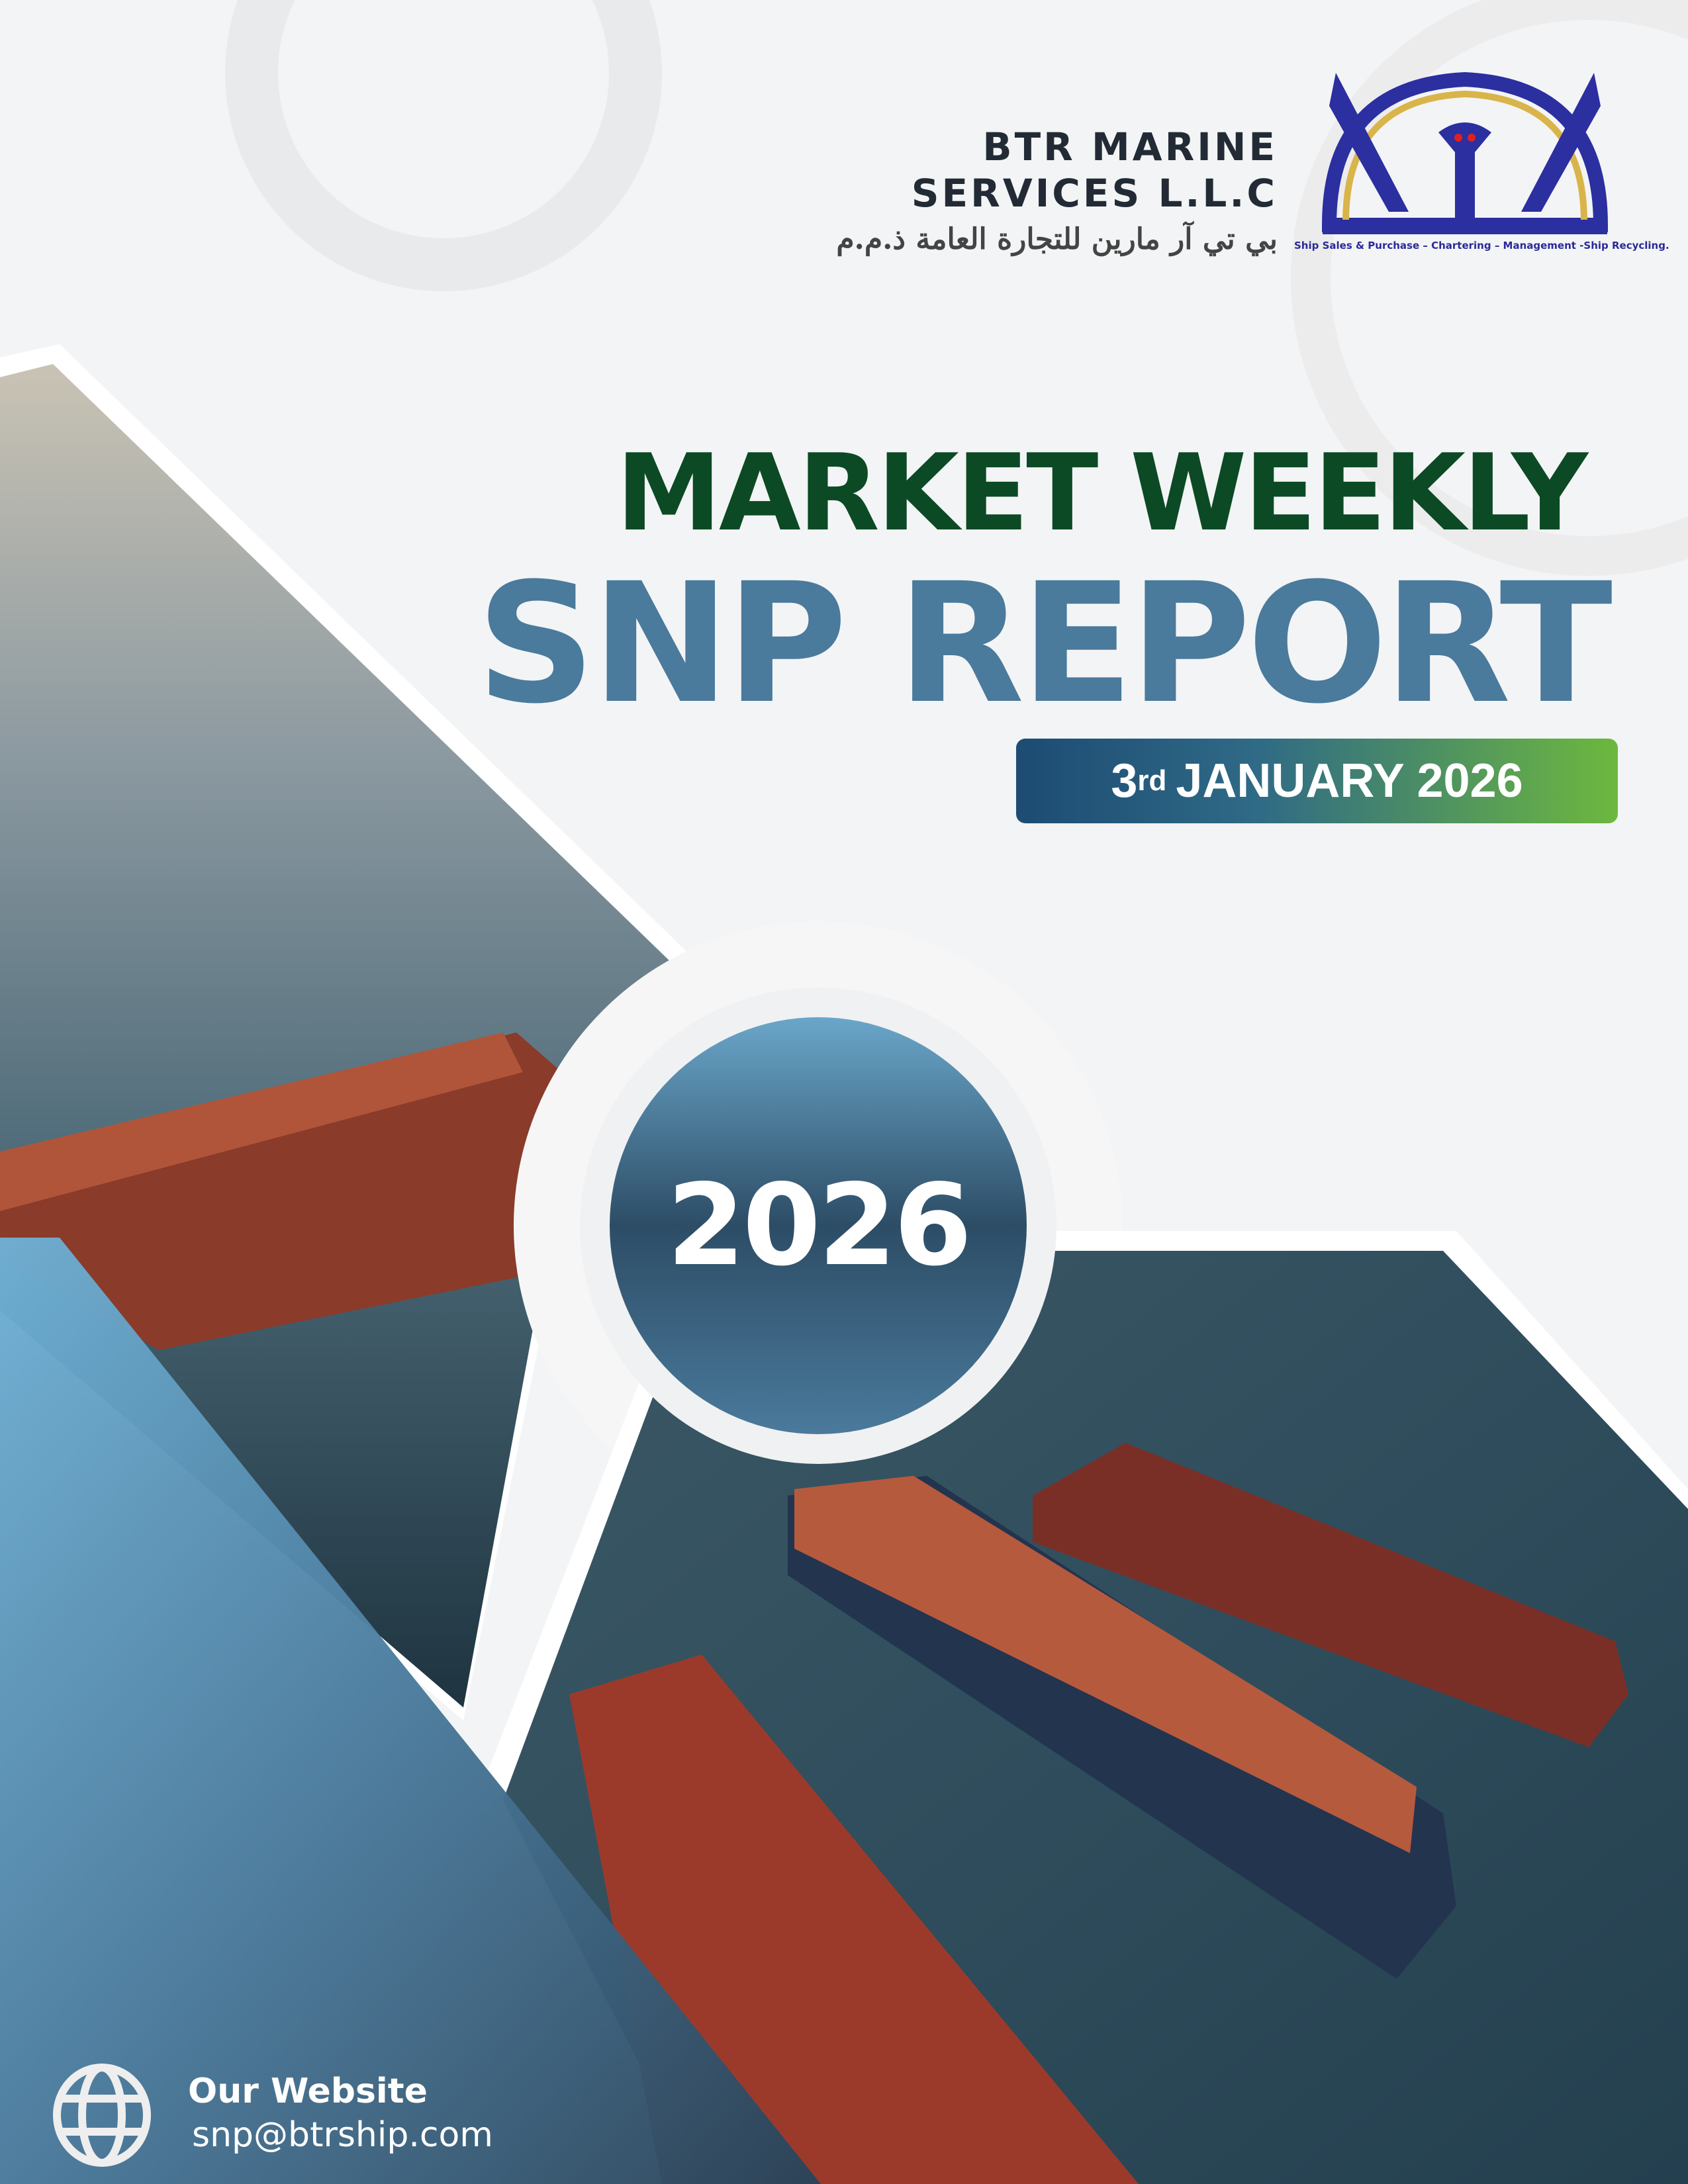 Image resolution: width=1688 pixels, height=2184 pixels. Describe the element at coordinates (1152, 781) in the screenshot. I see `date-suffix: rd` at that location.